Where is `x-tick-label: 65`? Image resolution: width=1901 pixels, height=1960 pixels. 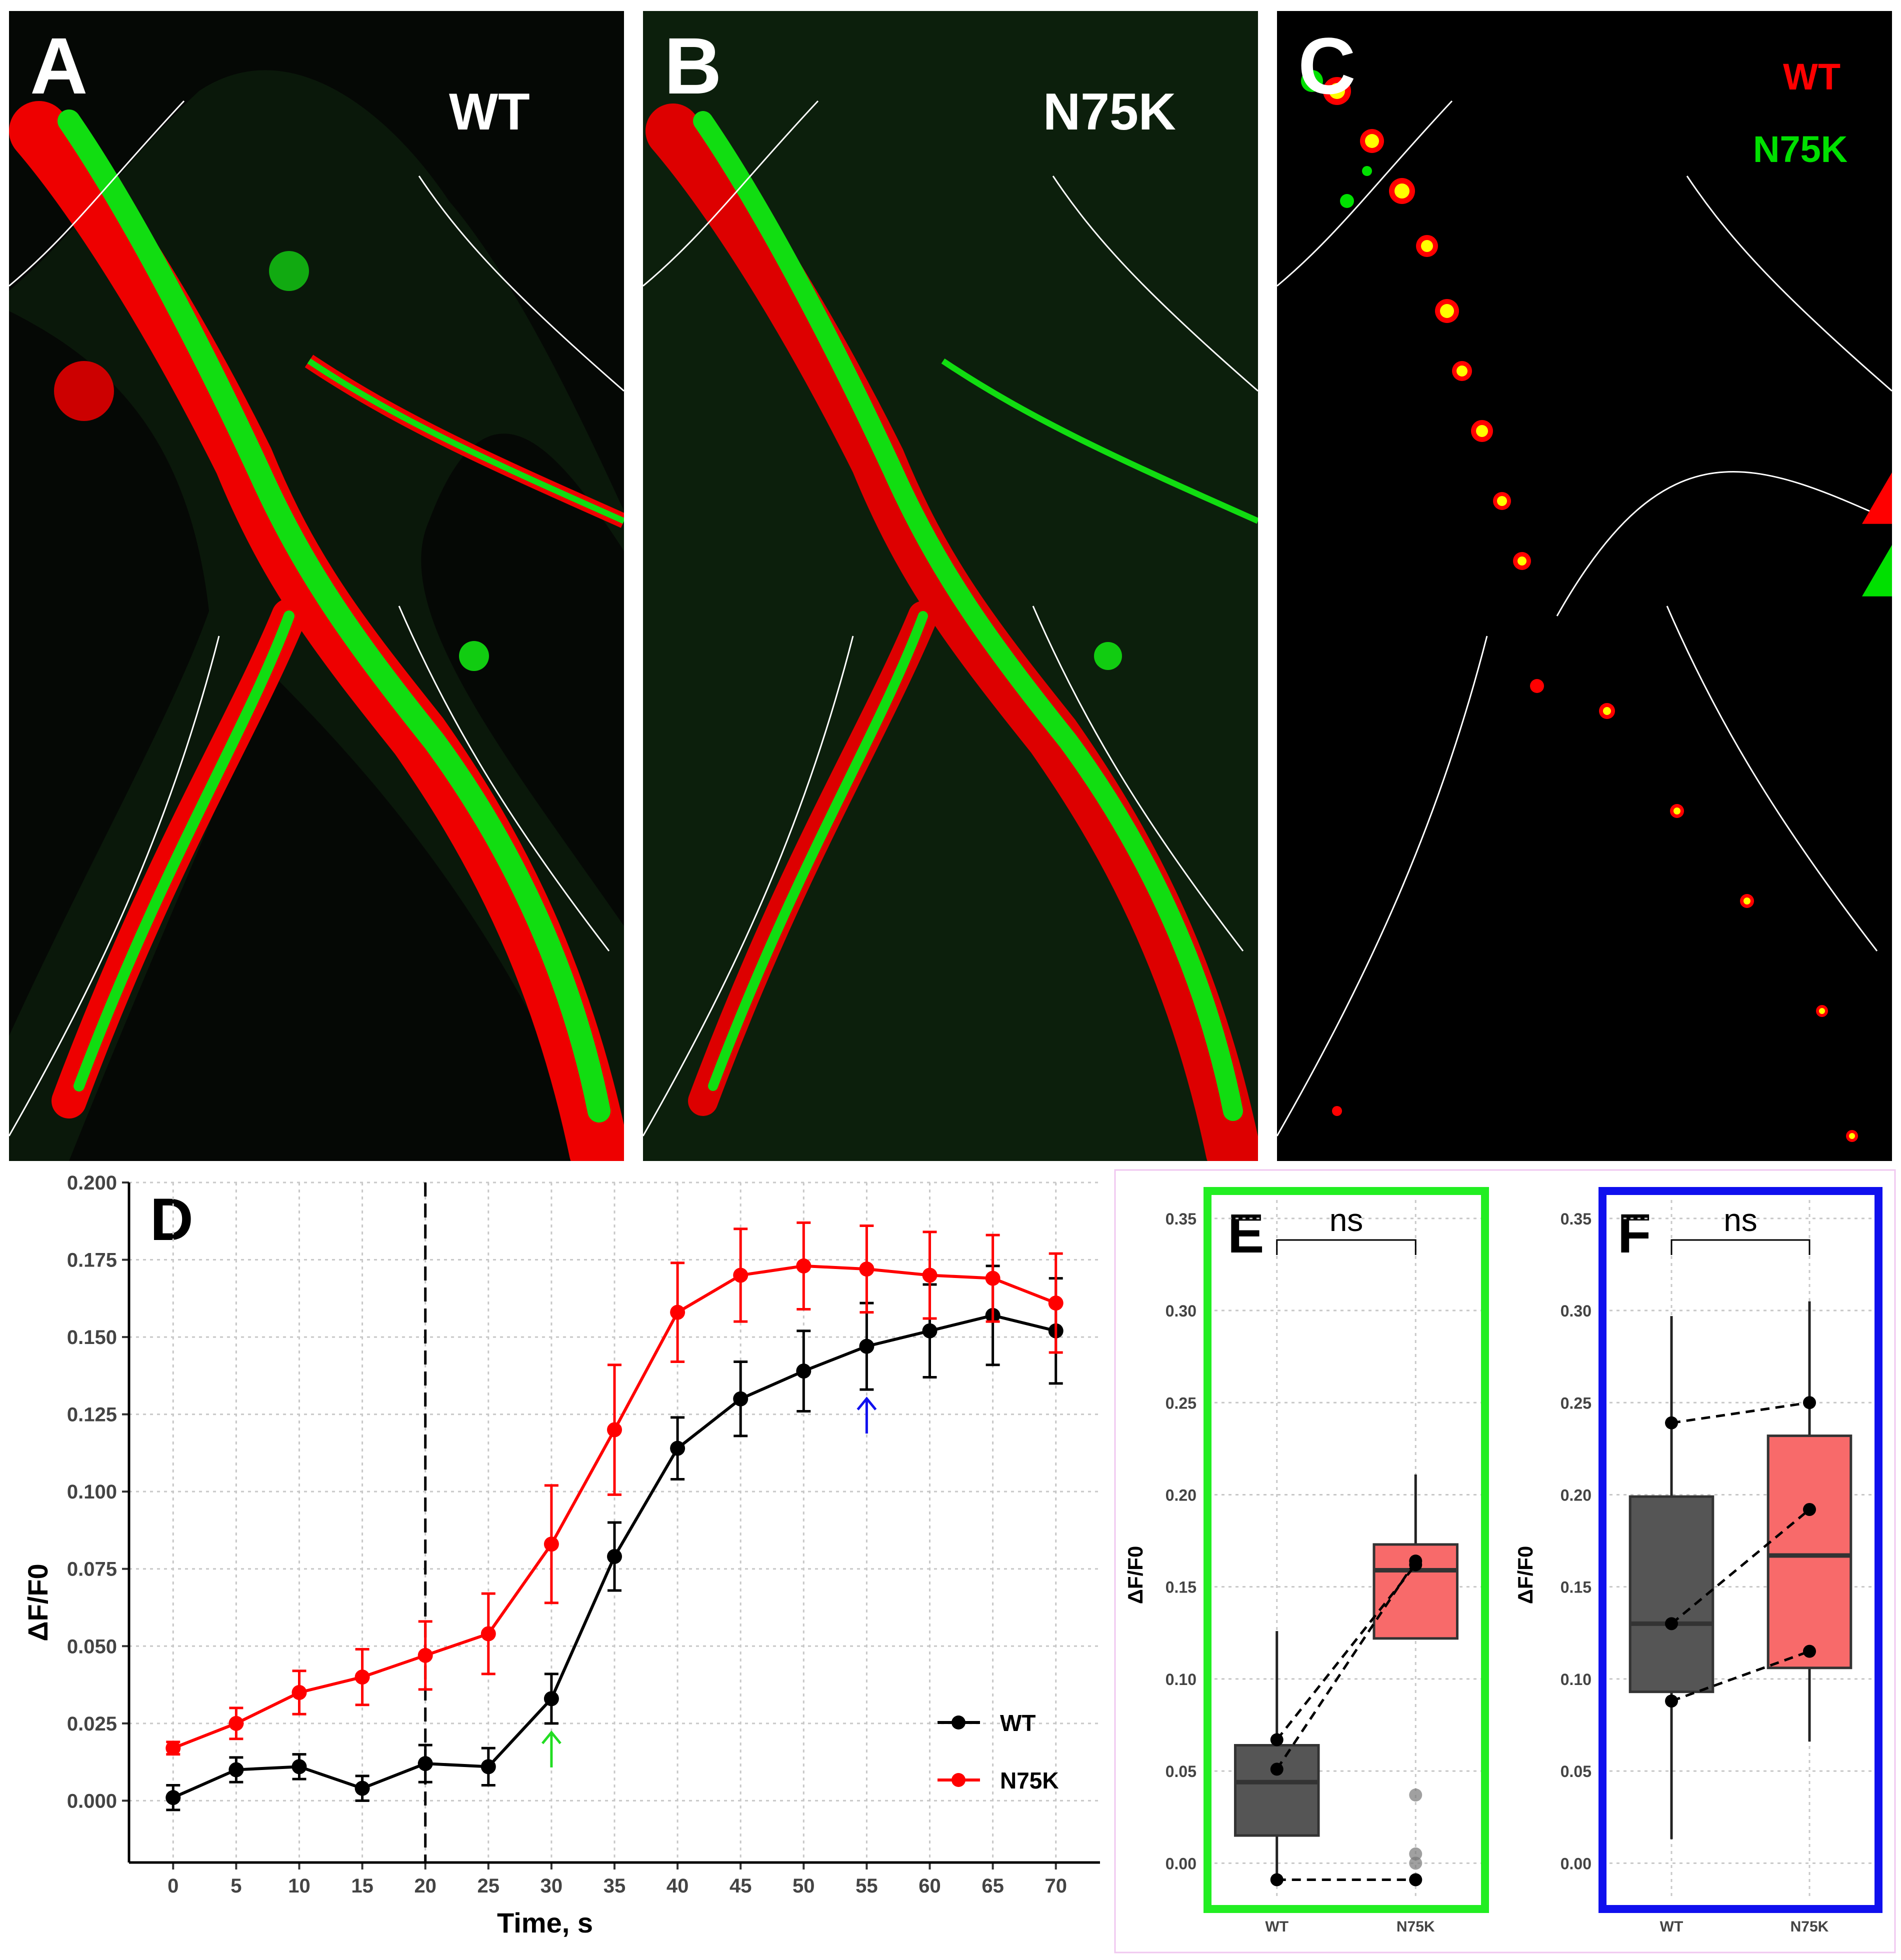
x-tick-label: 65 is located at coordinates (993, 1886).